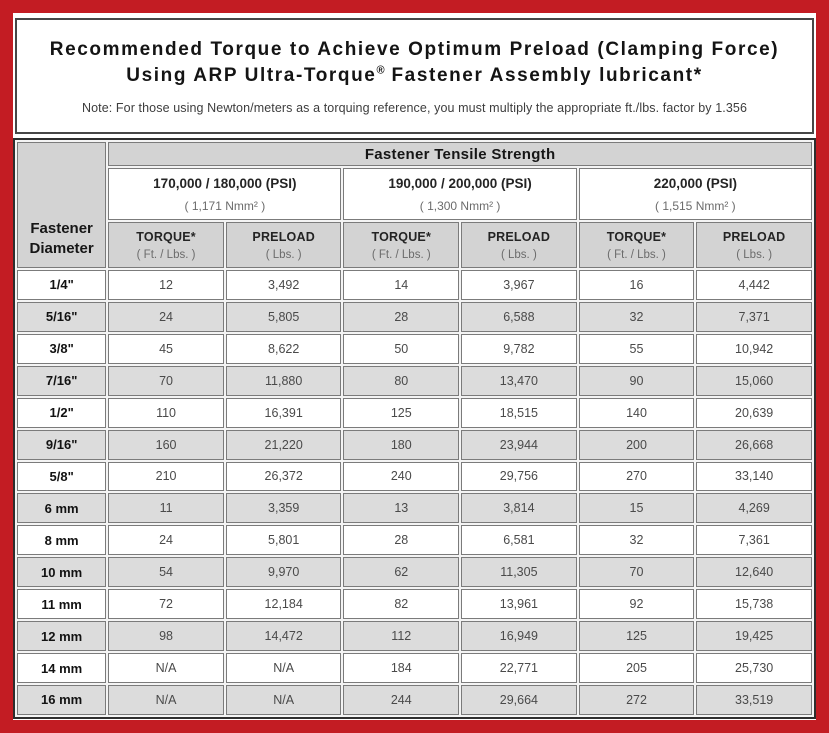 The width and height of the screenshot is (829, 733). I want to click on preload-value-cell: 5,805, so click(283, 316).